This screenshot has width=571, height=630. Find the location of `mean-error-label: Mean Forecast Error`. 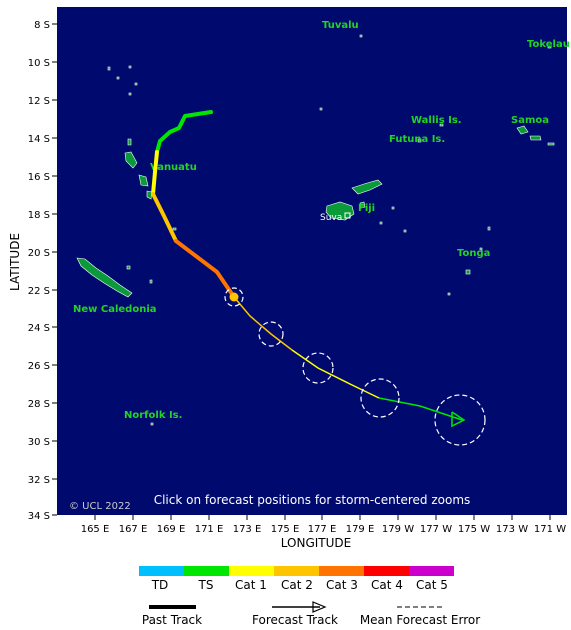

mean-error-label: Mean Forecast Error is located at coordinates (420, 620).